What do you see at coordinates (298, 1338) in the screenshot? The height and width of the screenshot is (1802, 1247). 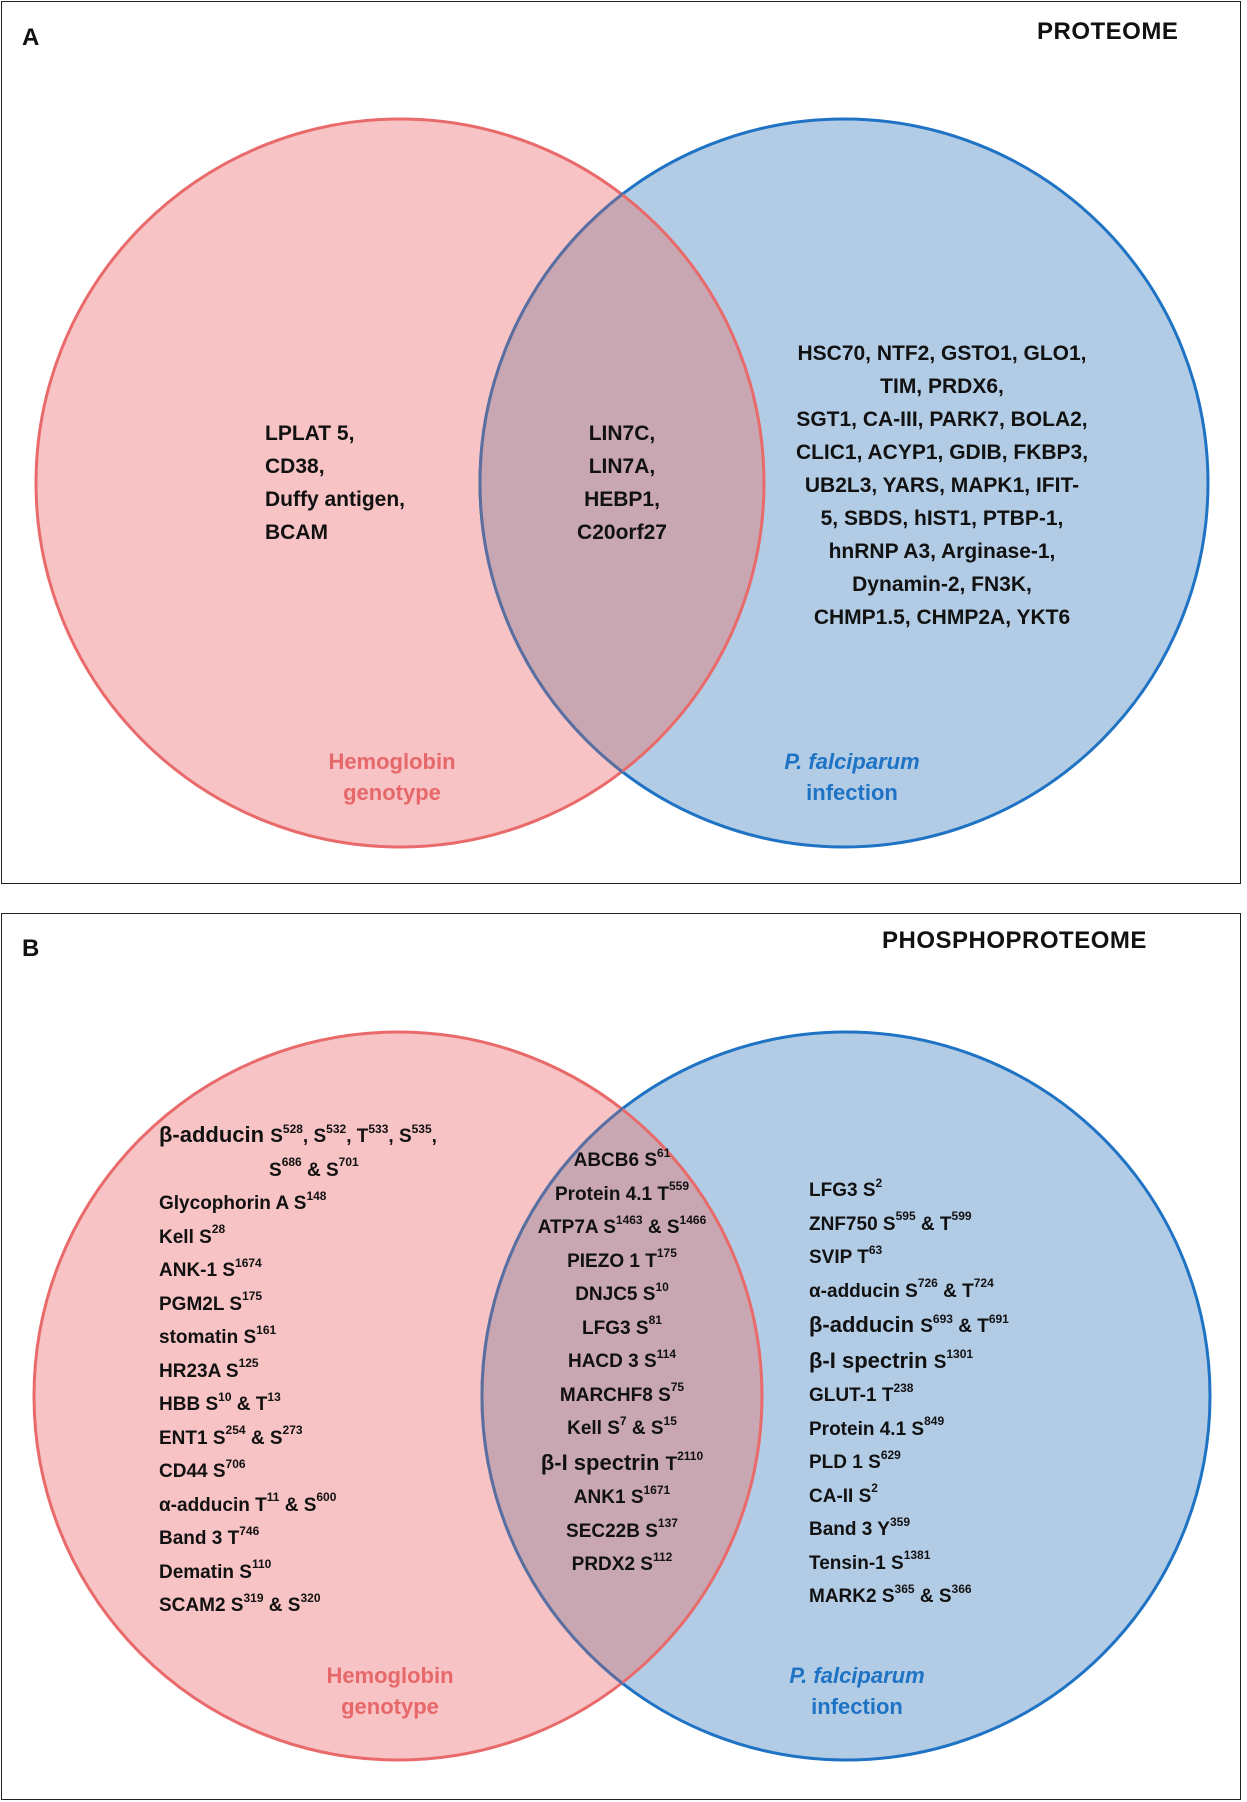 I see `list-item: stomatin S161` at bounding box center [298, 1338].